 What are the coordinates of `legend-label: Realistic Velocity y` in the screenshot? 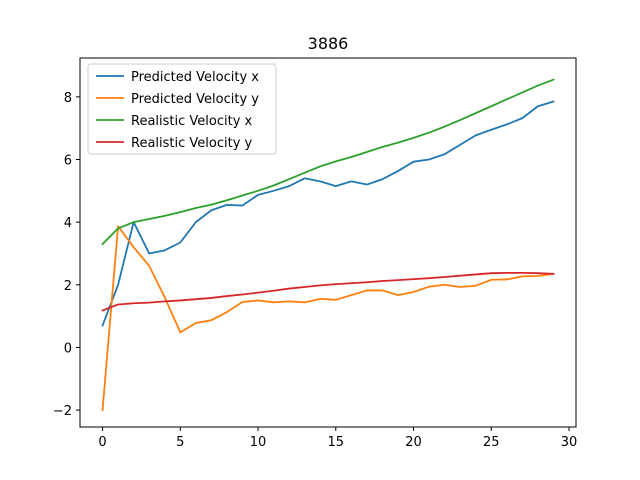 It's located at (192, 143).